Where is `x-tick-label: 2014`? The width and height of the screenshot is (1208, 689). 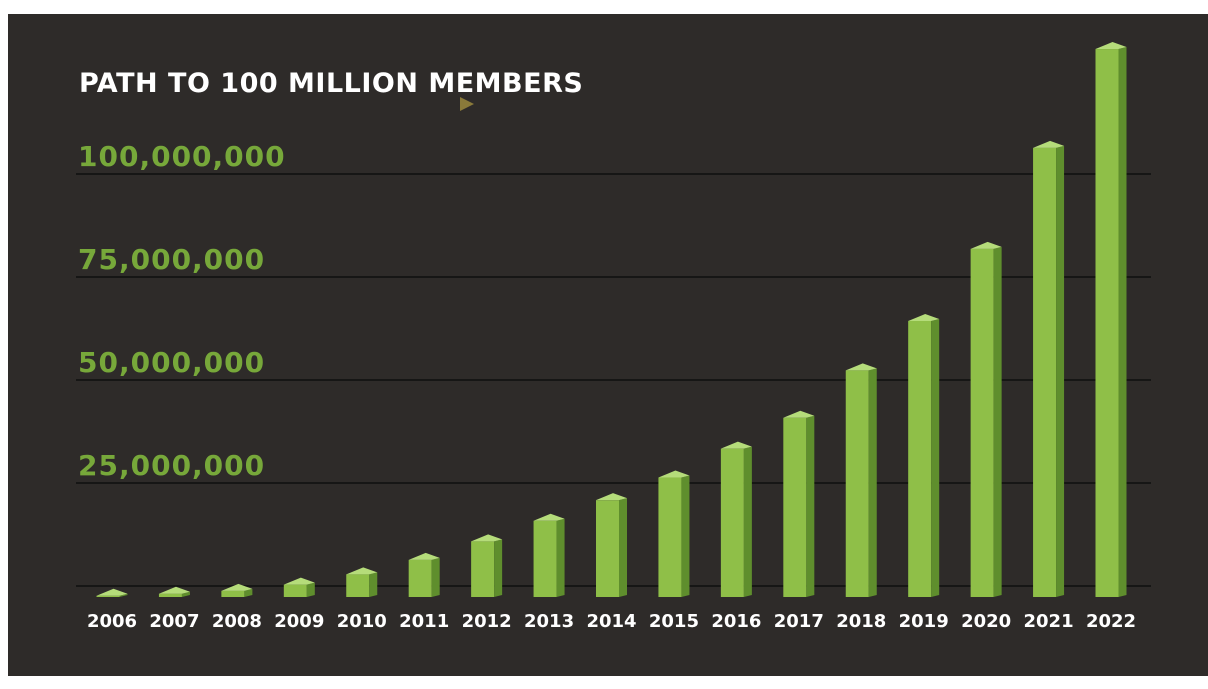 x-tick-label: 2014 is located at coordinates (611, 621).